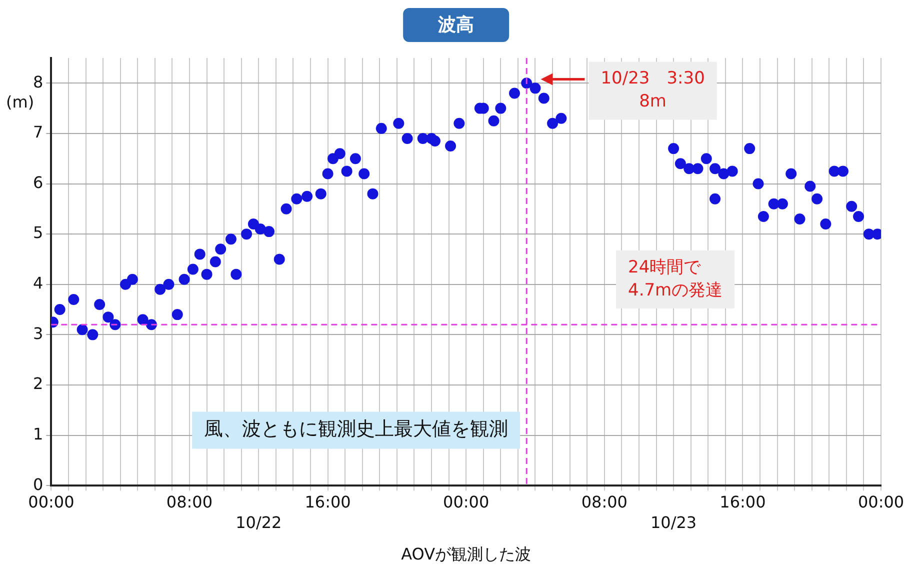 The image size is (909, 579). Describe the element at coordinates (466, 554) in the screenshot. I see `x-axis-title: AOVが観測した波` at that location.